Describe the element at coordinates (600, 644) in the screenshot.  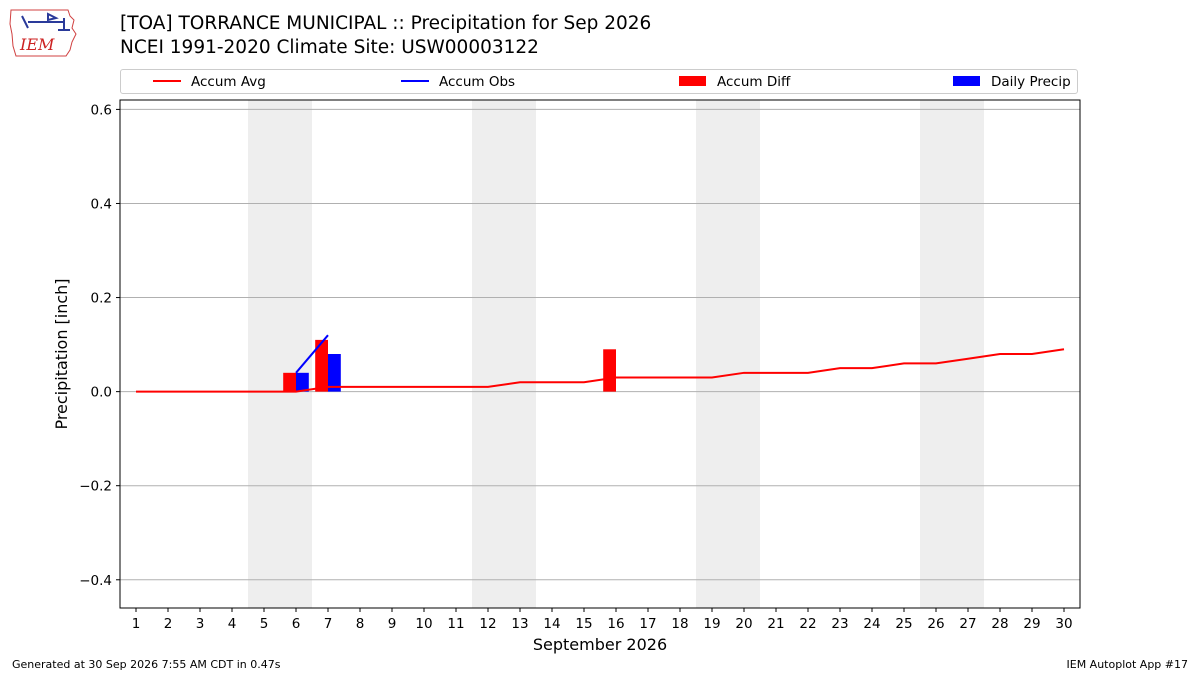
I see `x-axis-label: September 2026` at that location.